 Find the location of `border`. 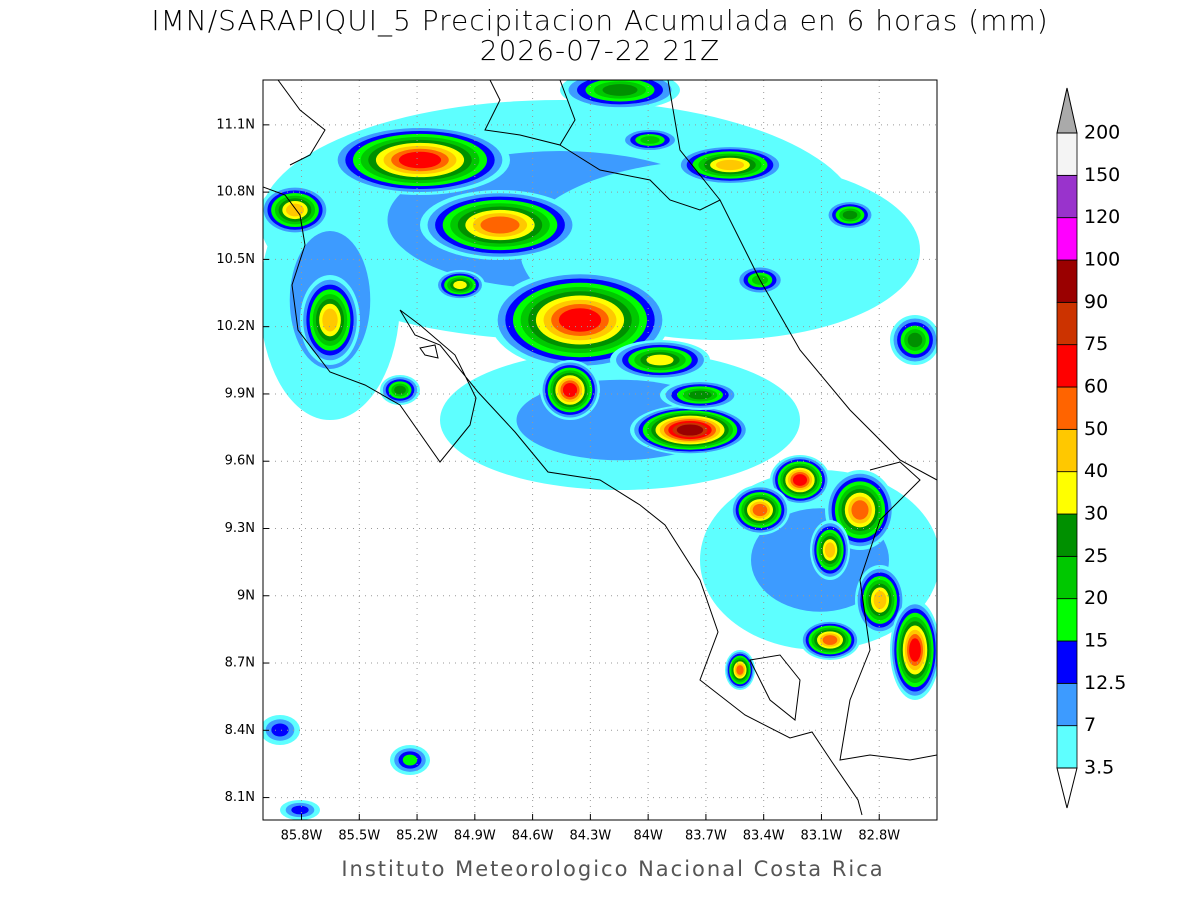

border is located at coordinates (530, 113).